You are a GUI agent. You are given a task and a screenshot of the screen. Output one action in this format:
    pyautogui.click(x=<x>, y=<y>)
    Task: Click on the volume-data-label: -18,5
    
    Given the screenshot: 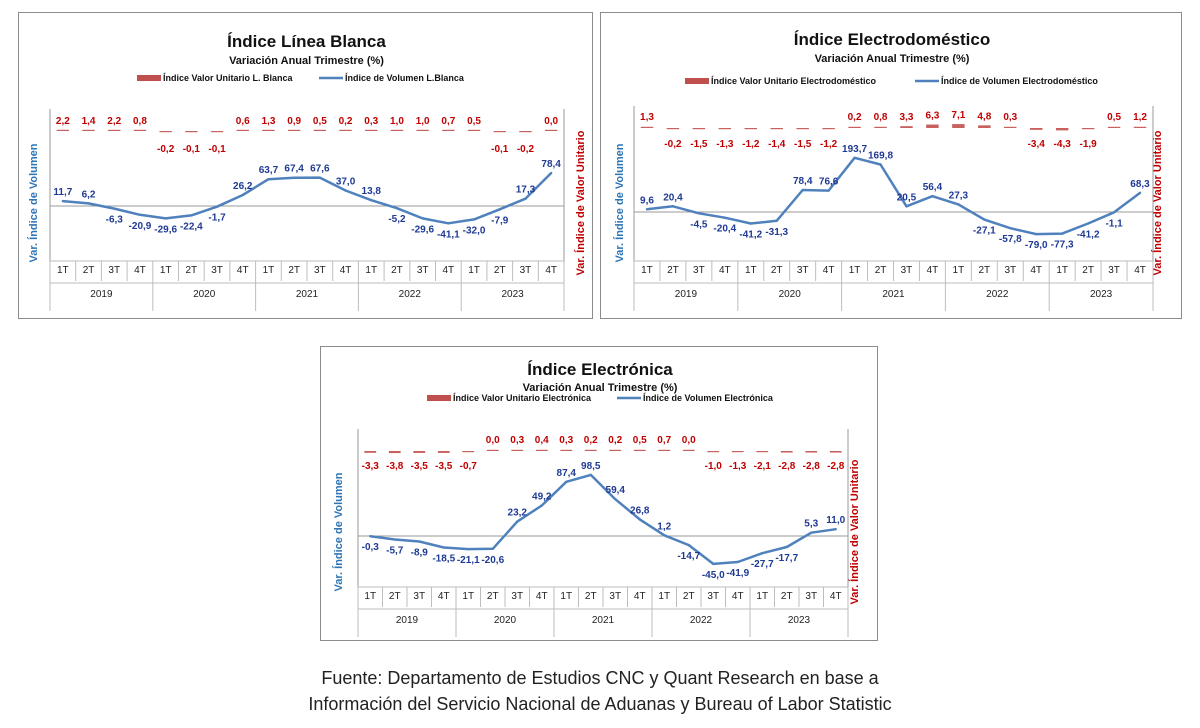 What is the action you would take?
    pyautogui.click(x=443, y=558)
    